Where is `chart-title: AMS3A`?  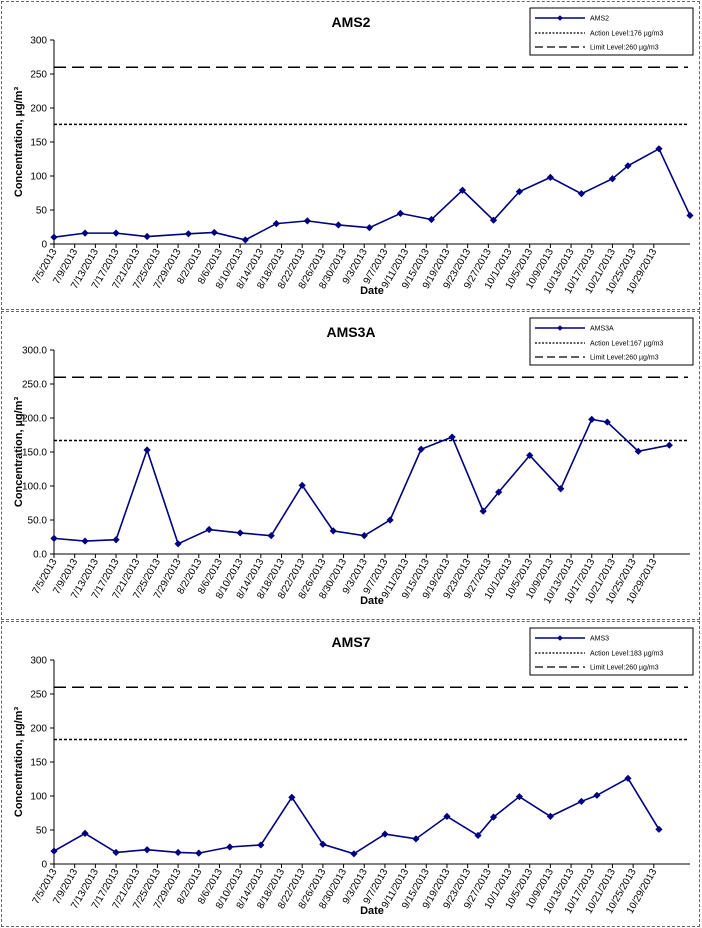
chart-title: AMS3A is located at coordinates (350, 332).